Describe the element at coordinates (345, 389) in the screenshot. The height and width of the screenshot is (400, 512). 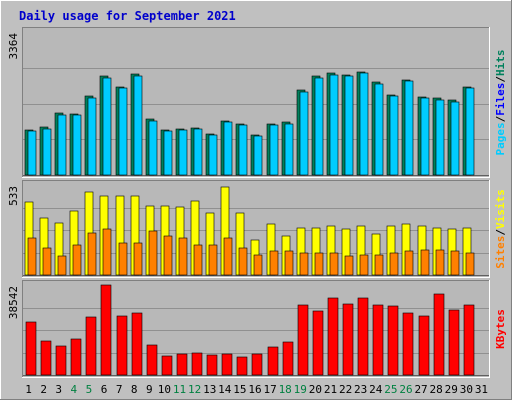
I see `day-label: 22` at that location.